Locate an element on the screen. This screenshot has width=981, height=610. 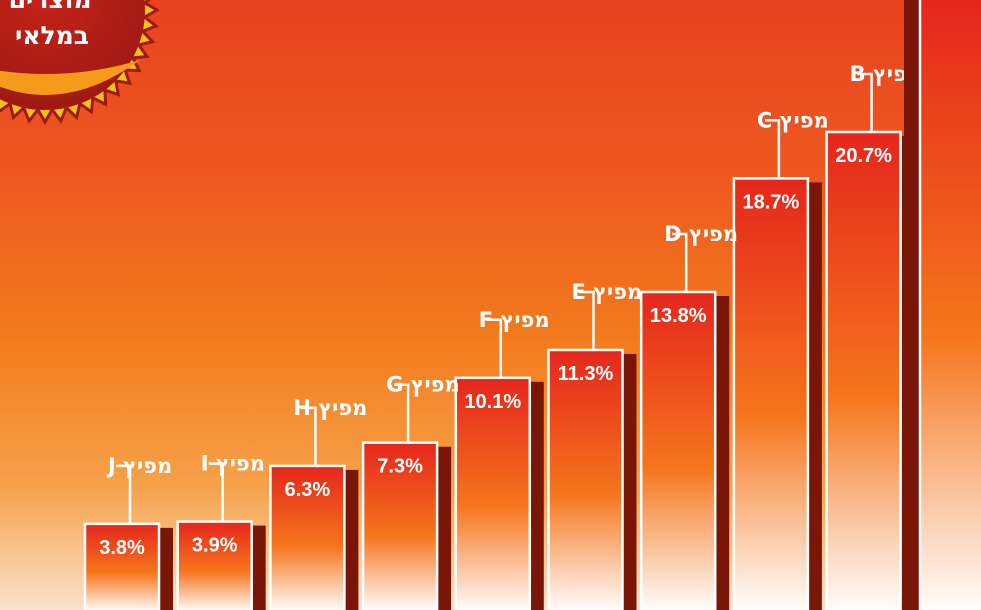
value-label-c: 18.7% is located at coordinates (771, 202).